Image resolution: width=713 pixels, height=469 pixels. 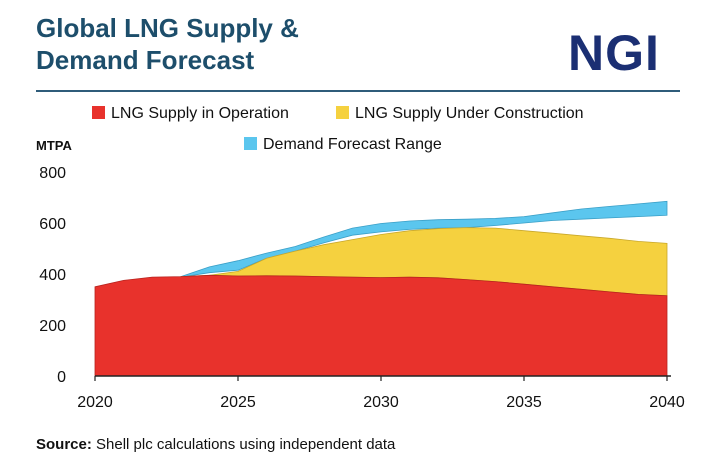 What do you see at coordinates (424, 239) in the screenshot?
I see `demand-forecast-area` at bounding box center [424, 239].